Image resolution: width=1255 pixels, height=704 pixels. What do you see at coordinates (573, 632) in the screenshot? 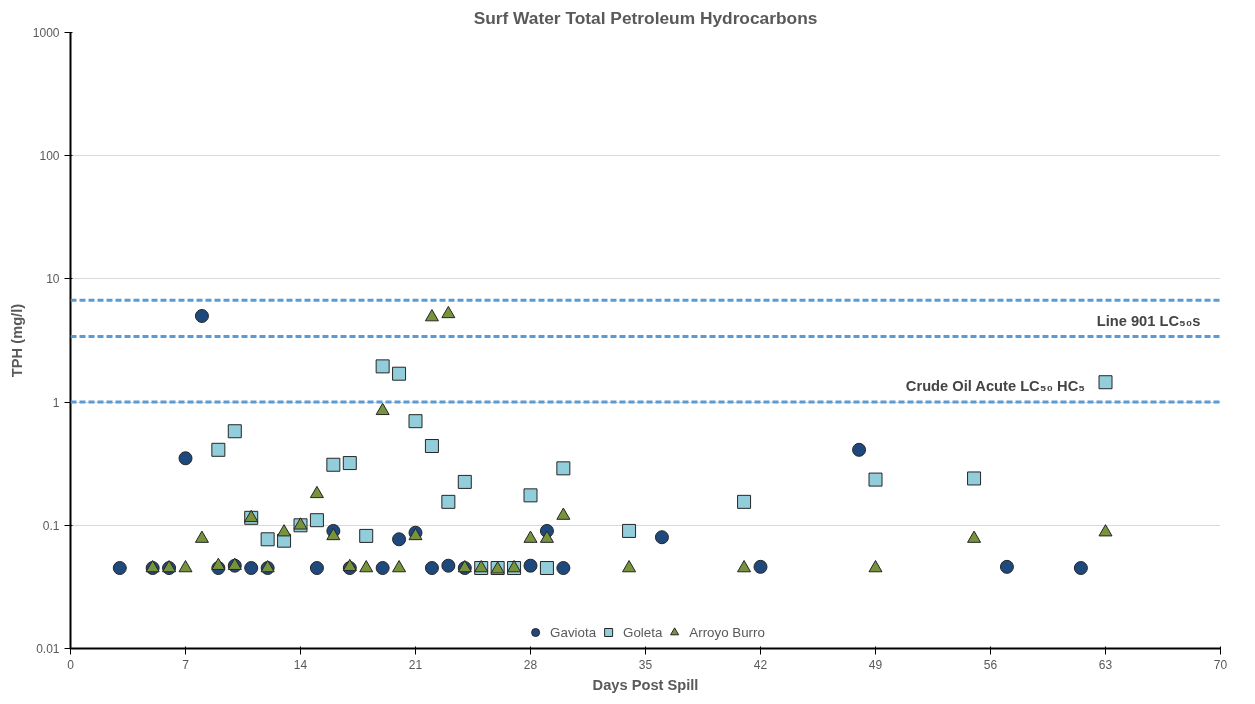
I see `legend-label: Gaviota` at bounding box center [573, 632].